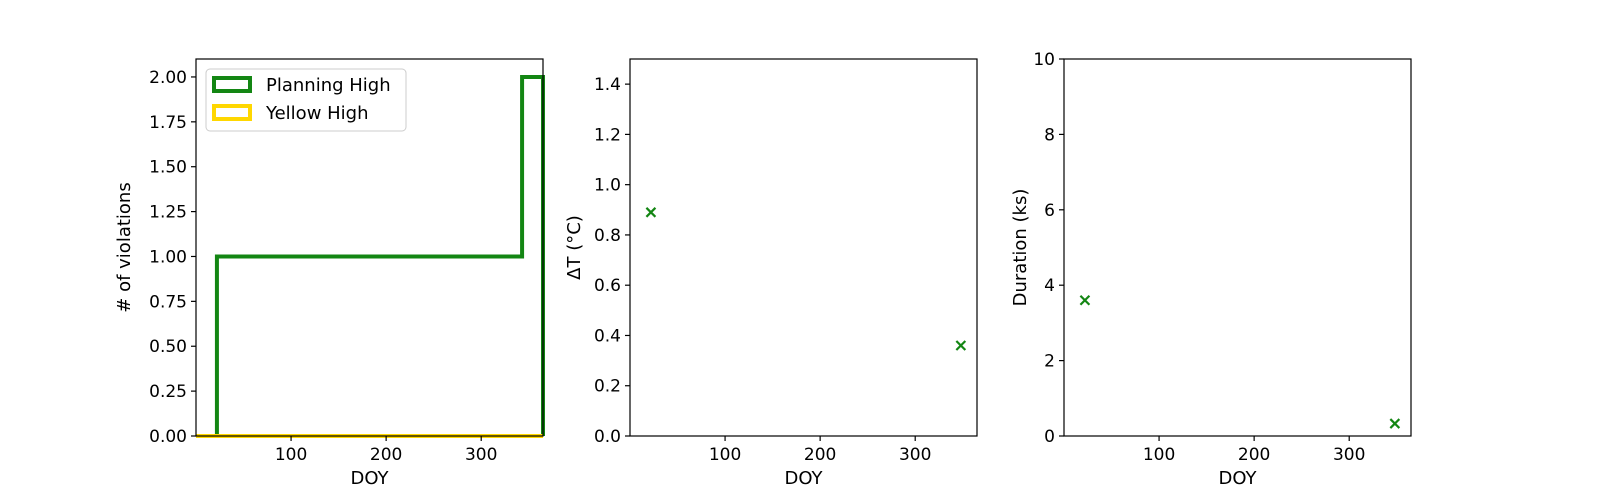 This screenshot has height=500, width=1600. What do you see at coordinates (168, 302) in the screenshot?
I see `y-tick-label: 0.75` at bounding box center [168, 302].